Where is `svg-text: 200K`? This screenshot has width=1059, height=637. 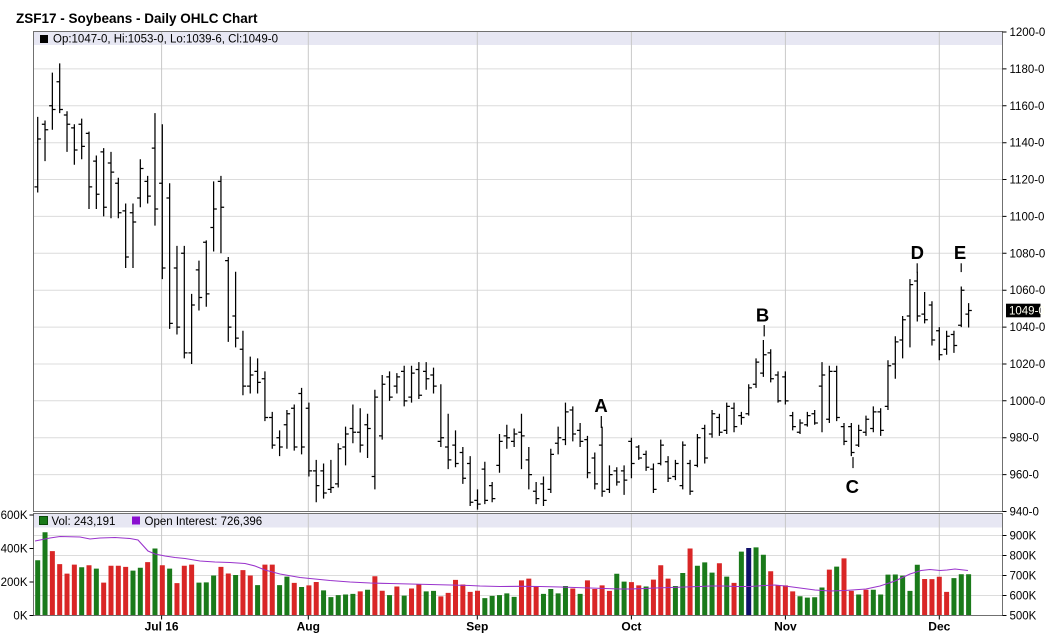 svg-text: 200K is located at coordinates (14, 583).